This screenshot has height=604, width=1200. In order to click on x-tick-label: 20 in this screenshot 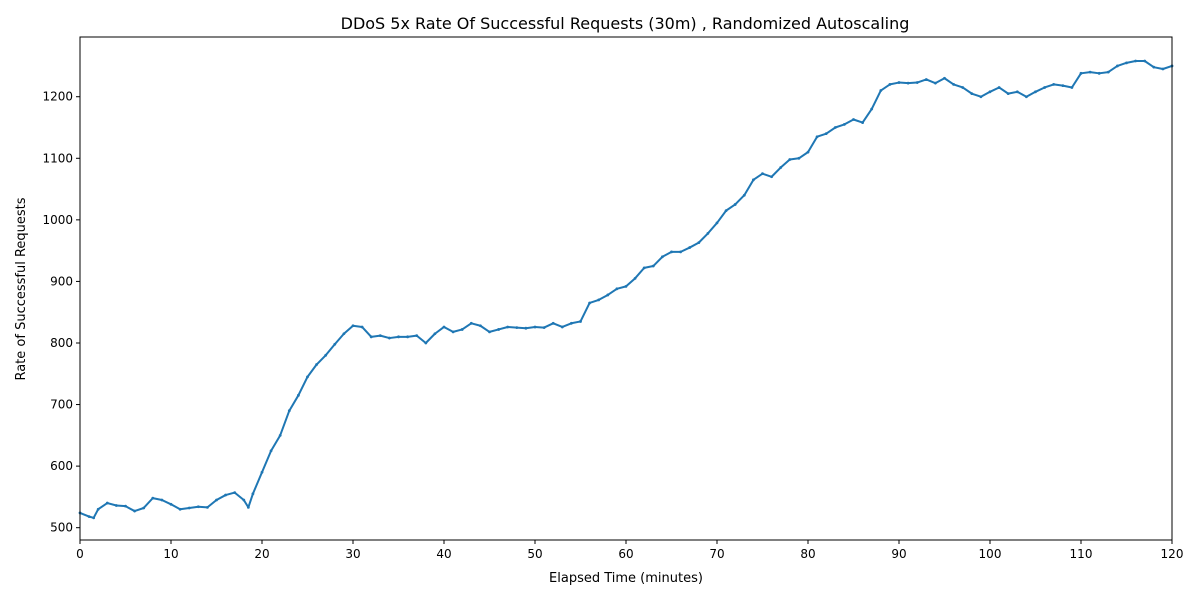, I will do `click(261, 554)`.